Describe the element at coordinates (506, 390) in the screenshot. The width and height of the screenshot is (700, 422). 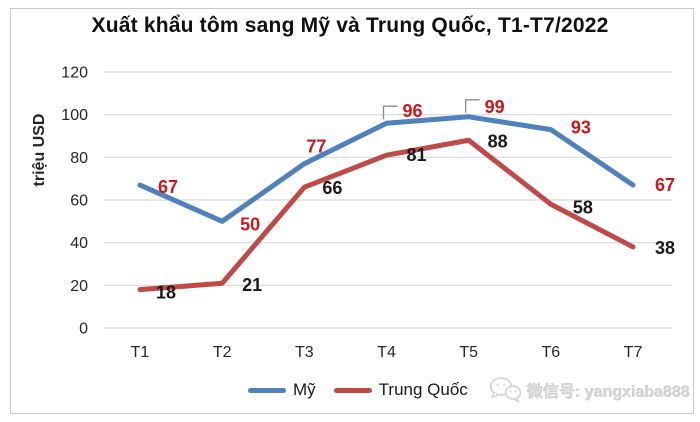
I see `wechat-icon` at that location.